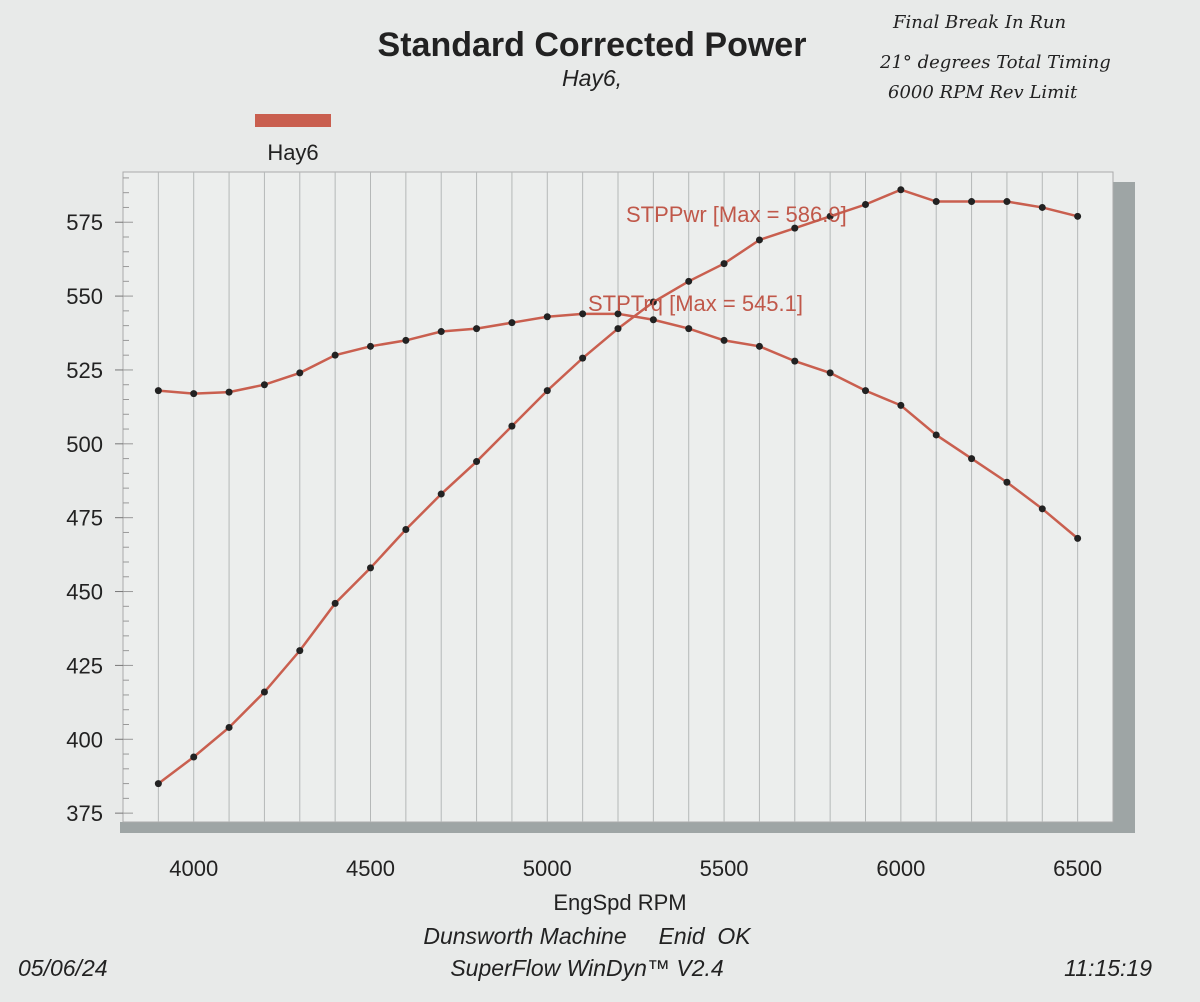  Describe the element at coordinates (63, 968) in the screenshot. I see `footer-date: 05/06/24` at that location.